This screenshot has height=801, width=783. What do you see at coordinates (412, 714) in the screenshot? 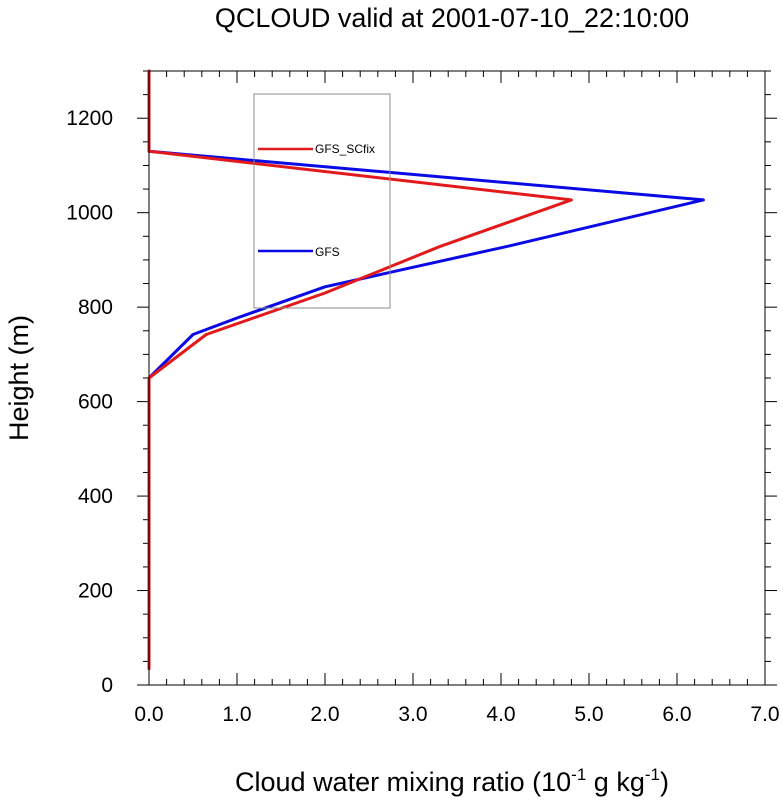
I see `x-tick-label: 3.0` at bounding box center [412, 714].